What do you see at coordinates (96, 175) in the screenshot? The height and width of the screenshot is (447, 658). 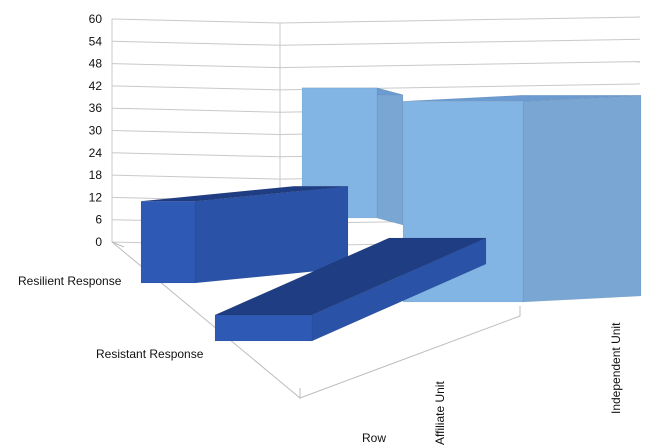 I see `y-tick-label: 18` at bounding box center [96, 175].